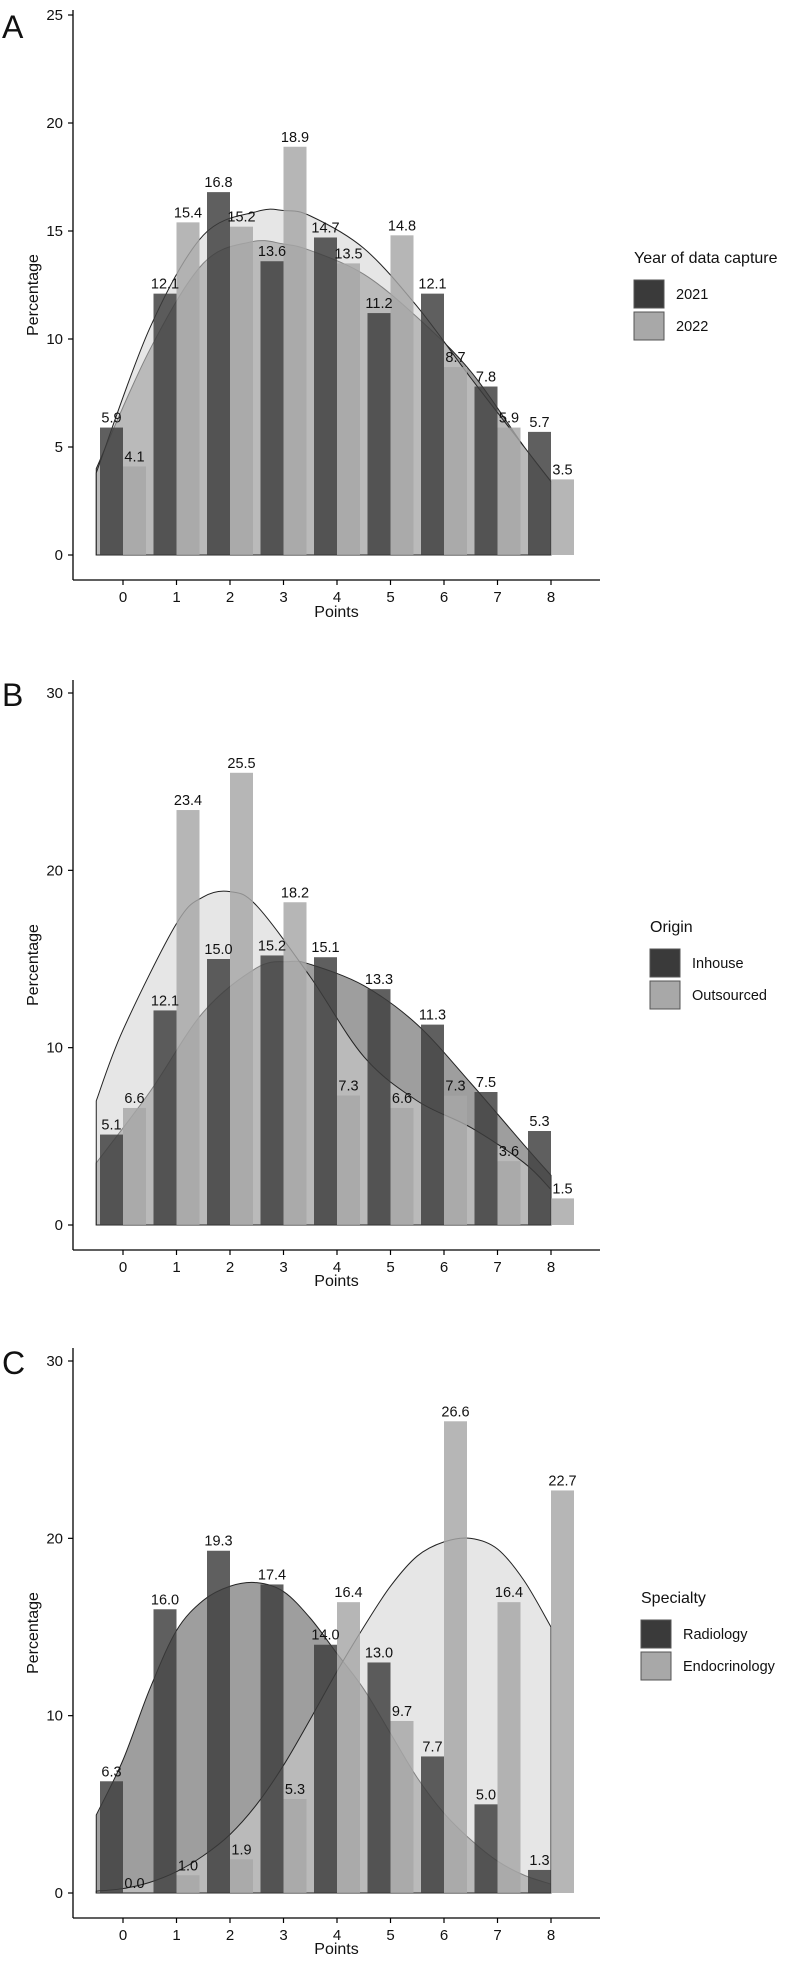 The height and width of the screenshot is (1964, 788). What do you see at coordinates (325, 228) in the screenshot?
I see `value-label: 14.7` at bounding box center [325, 228].